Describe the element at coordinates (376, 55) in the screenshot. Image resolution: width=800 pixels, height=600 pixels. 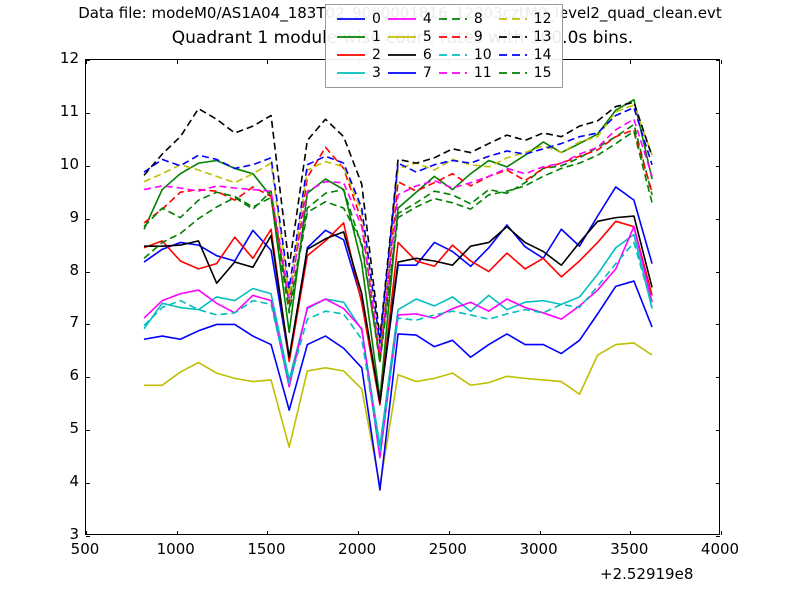
I see `legend-label-2: 2` at that location.